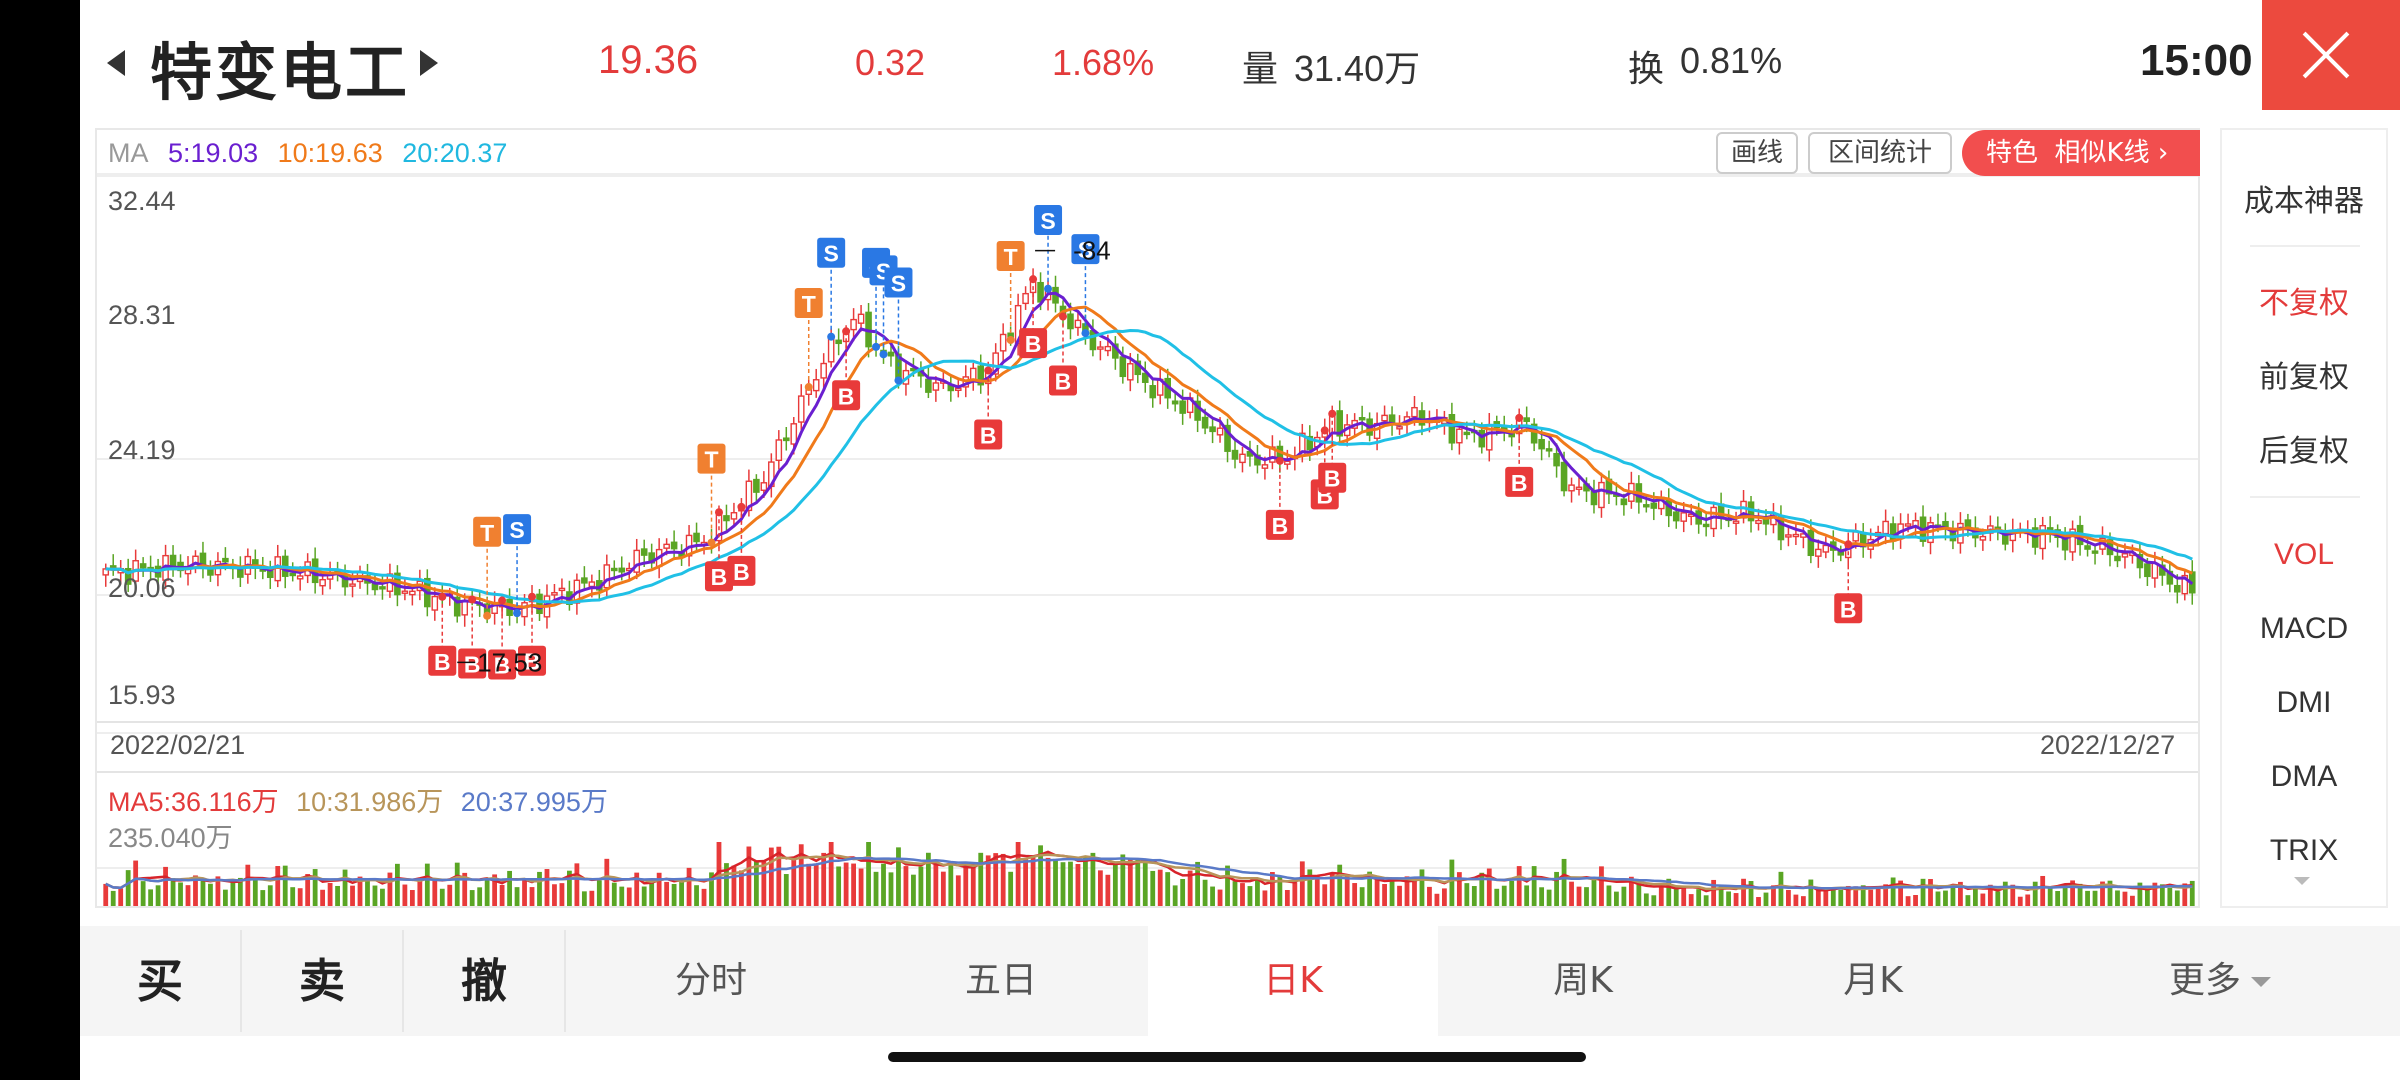 The height and width of the screenshot is (1080, 2400). I want to click on dma-indicator-item: DMA, so click(2304, 776).